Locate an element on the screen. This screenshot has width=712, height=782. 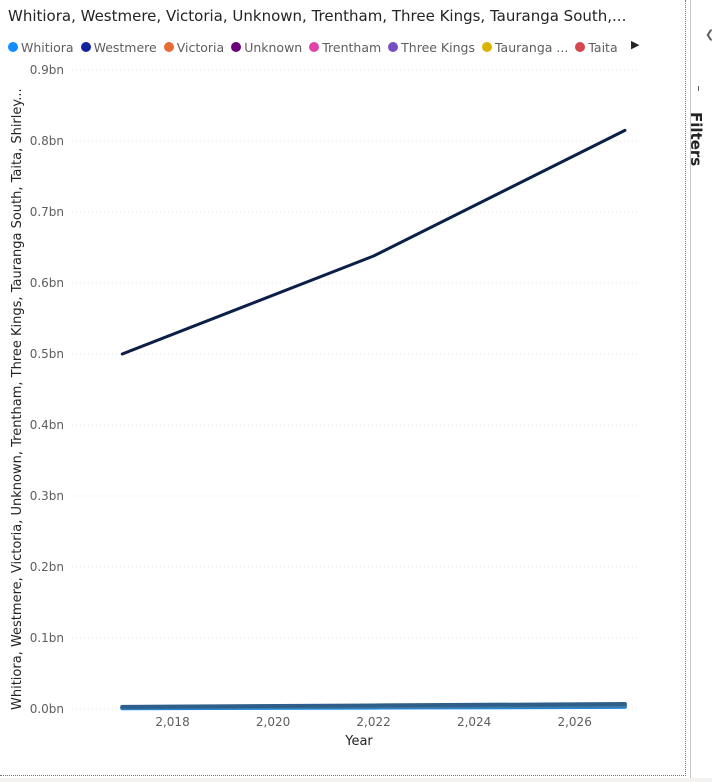
filters-label: Filters is located at coordinates (696, 139).